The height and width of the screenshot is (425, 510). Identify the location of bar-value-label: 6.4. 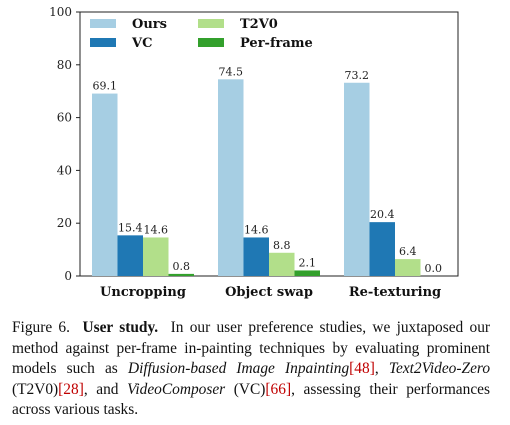
(408, 251).